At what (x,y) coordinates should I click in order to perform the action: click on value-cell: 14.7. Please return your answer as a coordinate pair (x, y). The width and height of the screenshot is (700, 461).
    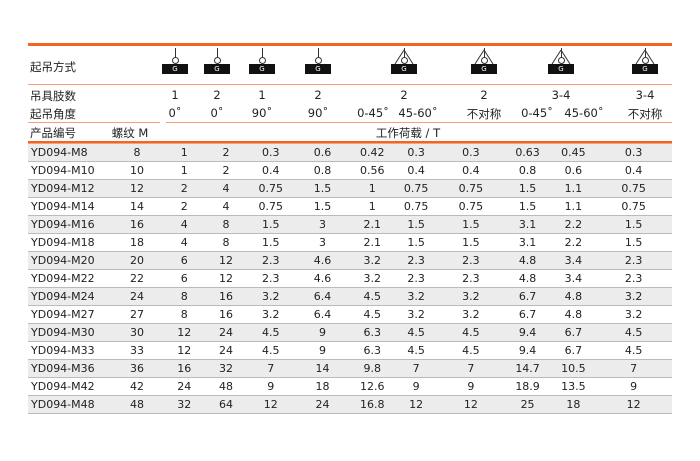
    Looking at the image, I should click on (527, 368).